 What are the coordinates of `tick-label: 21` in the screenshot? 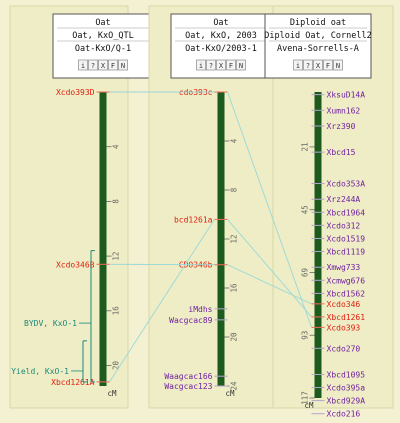 It's located at (305, 146).